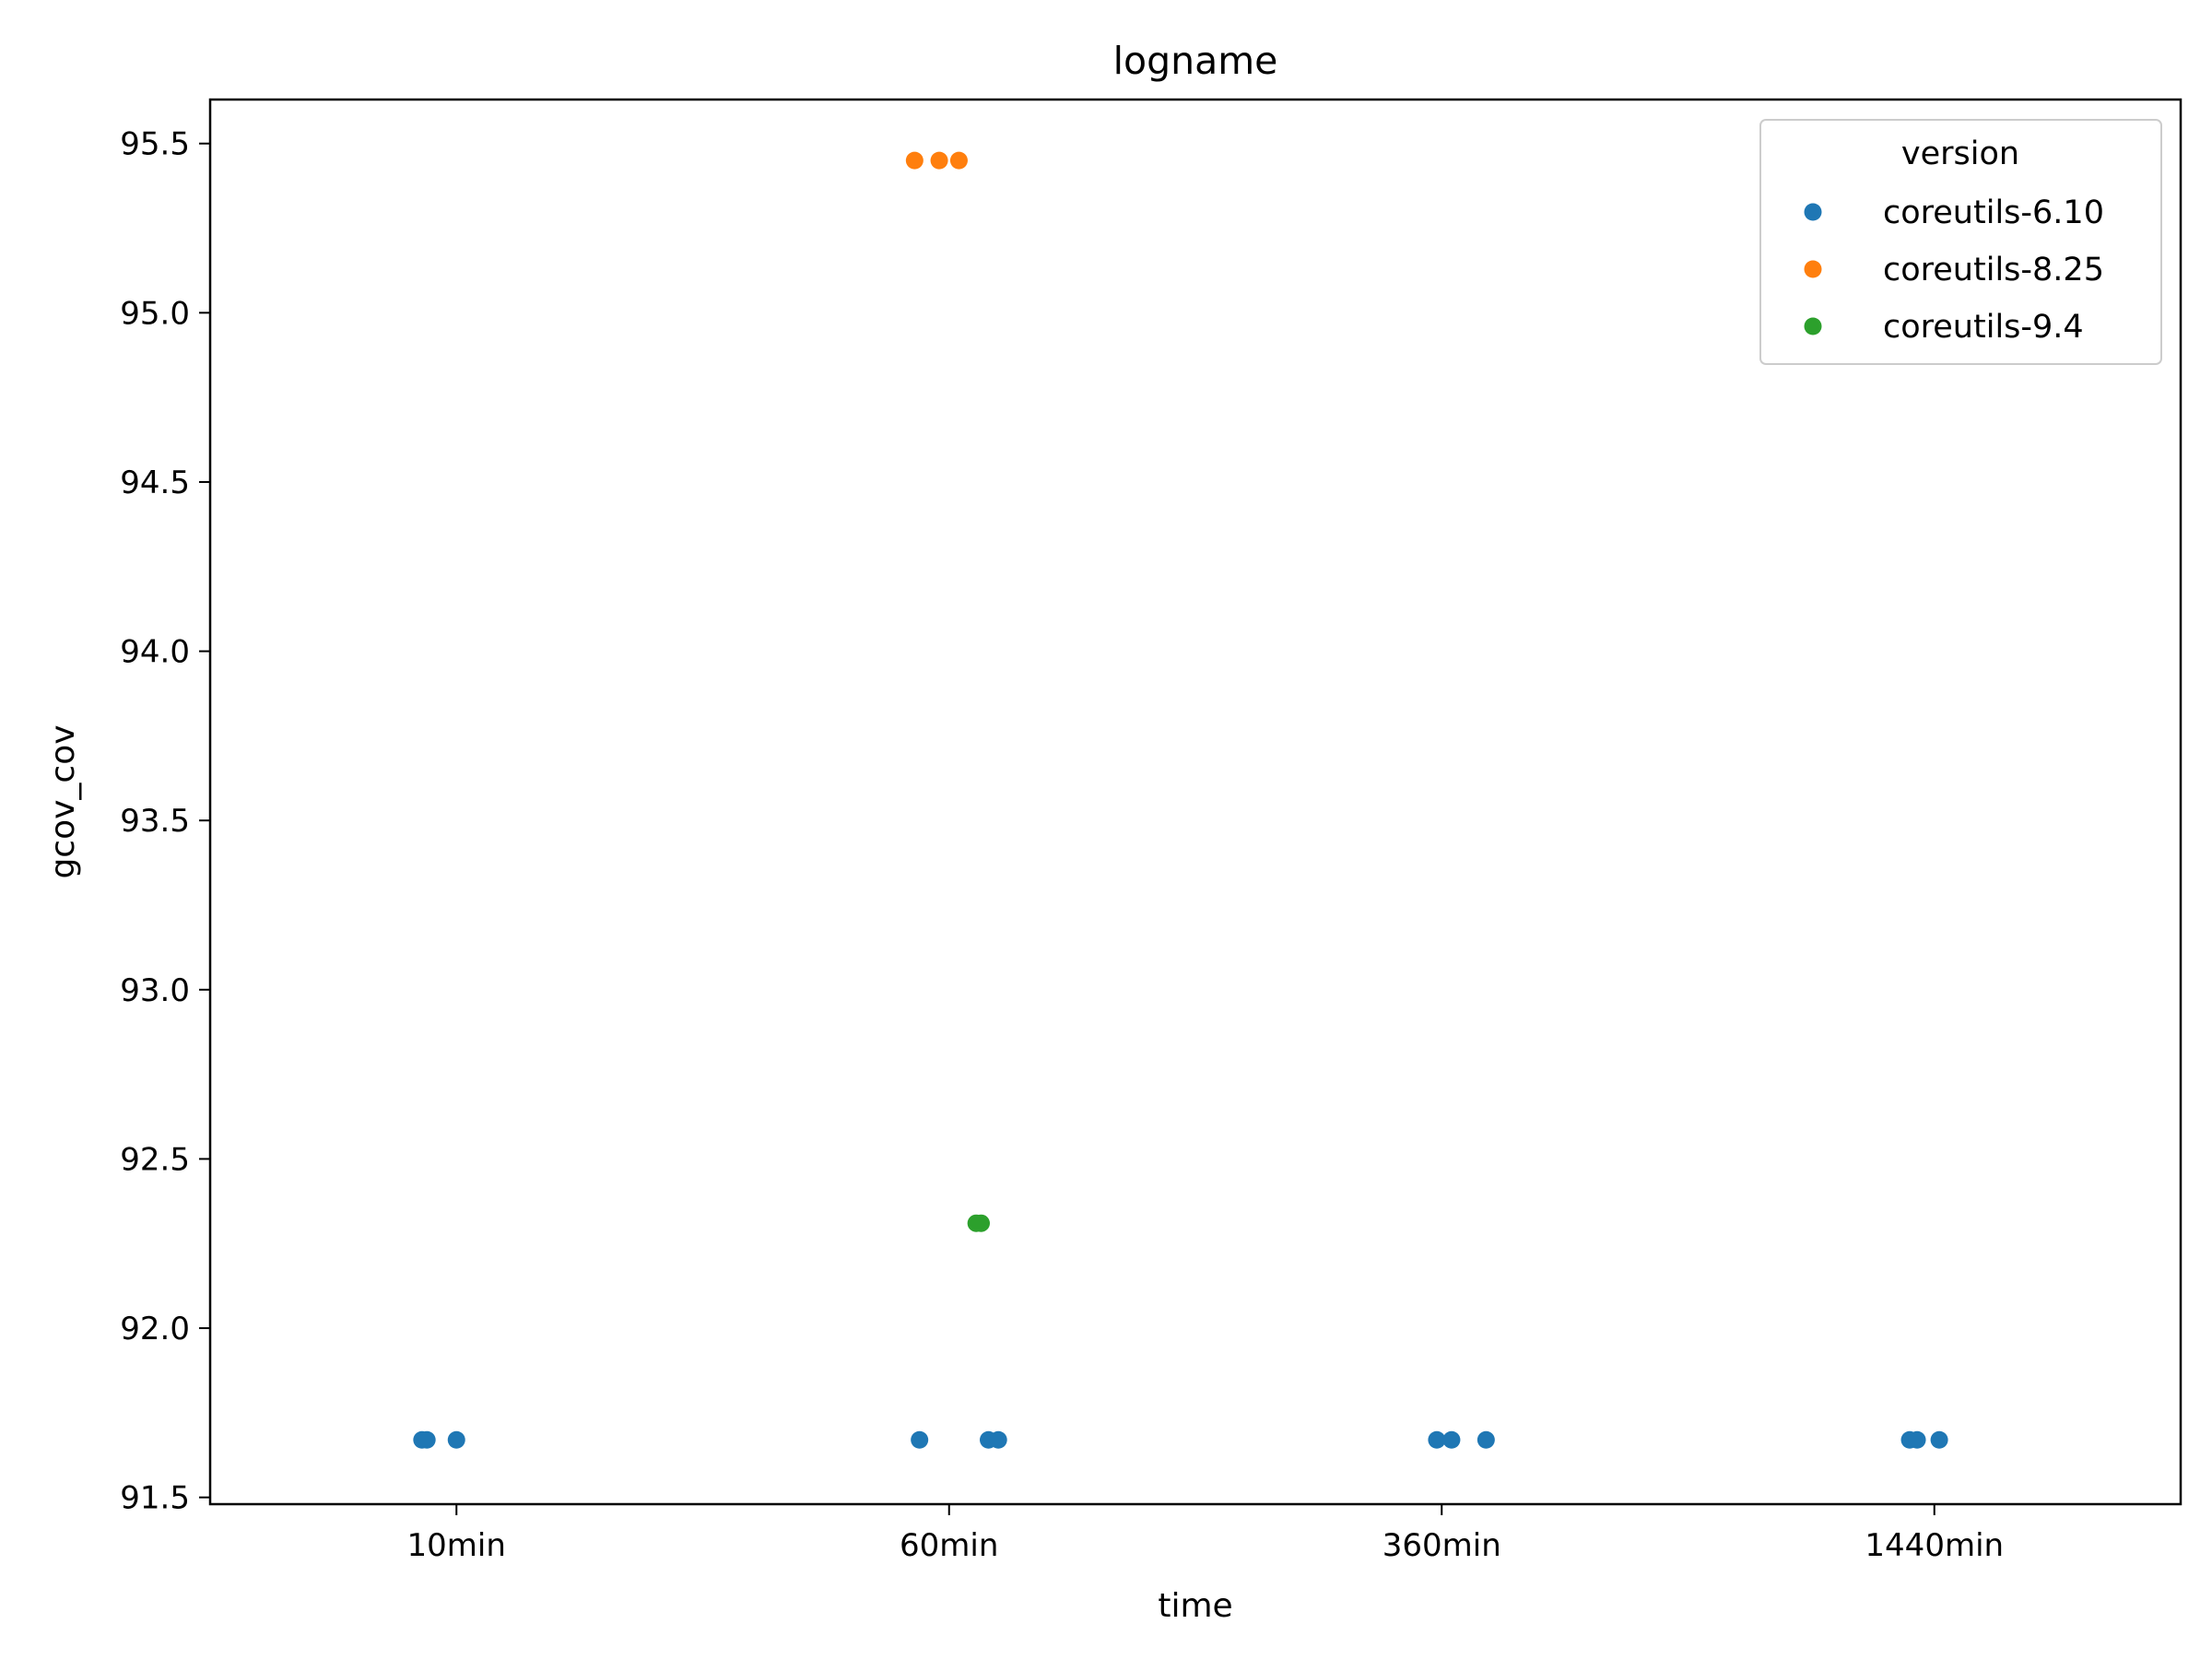  Describe the element at coordinates (1205, 1534) in the screenshot. I see `x-axis-ticks: 10min 60min 360min 1440min` at that location.